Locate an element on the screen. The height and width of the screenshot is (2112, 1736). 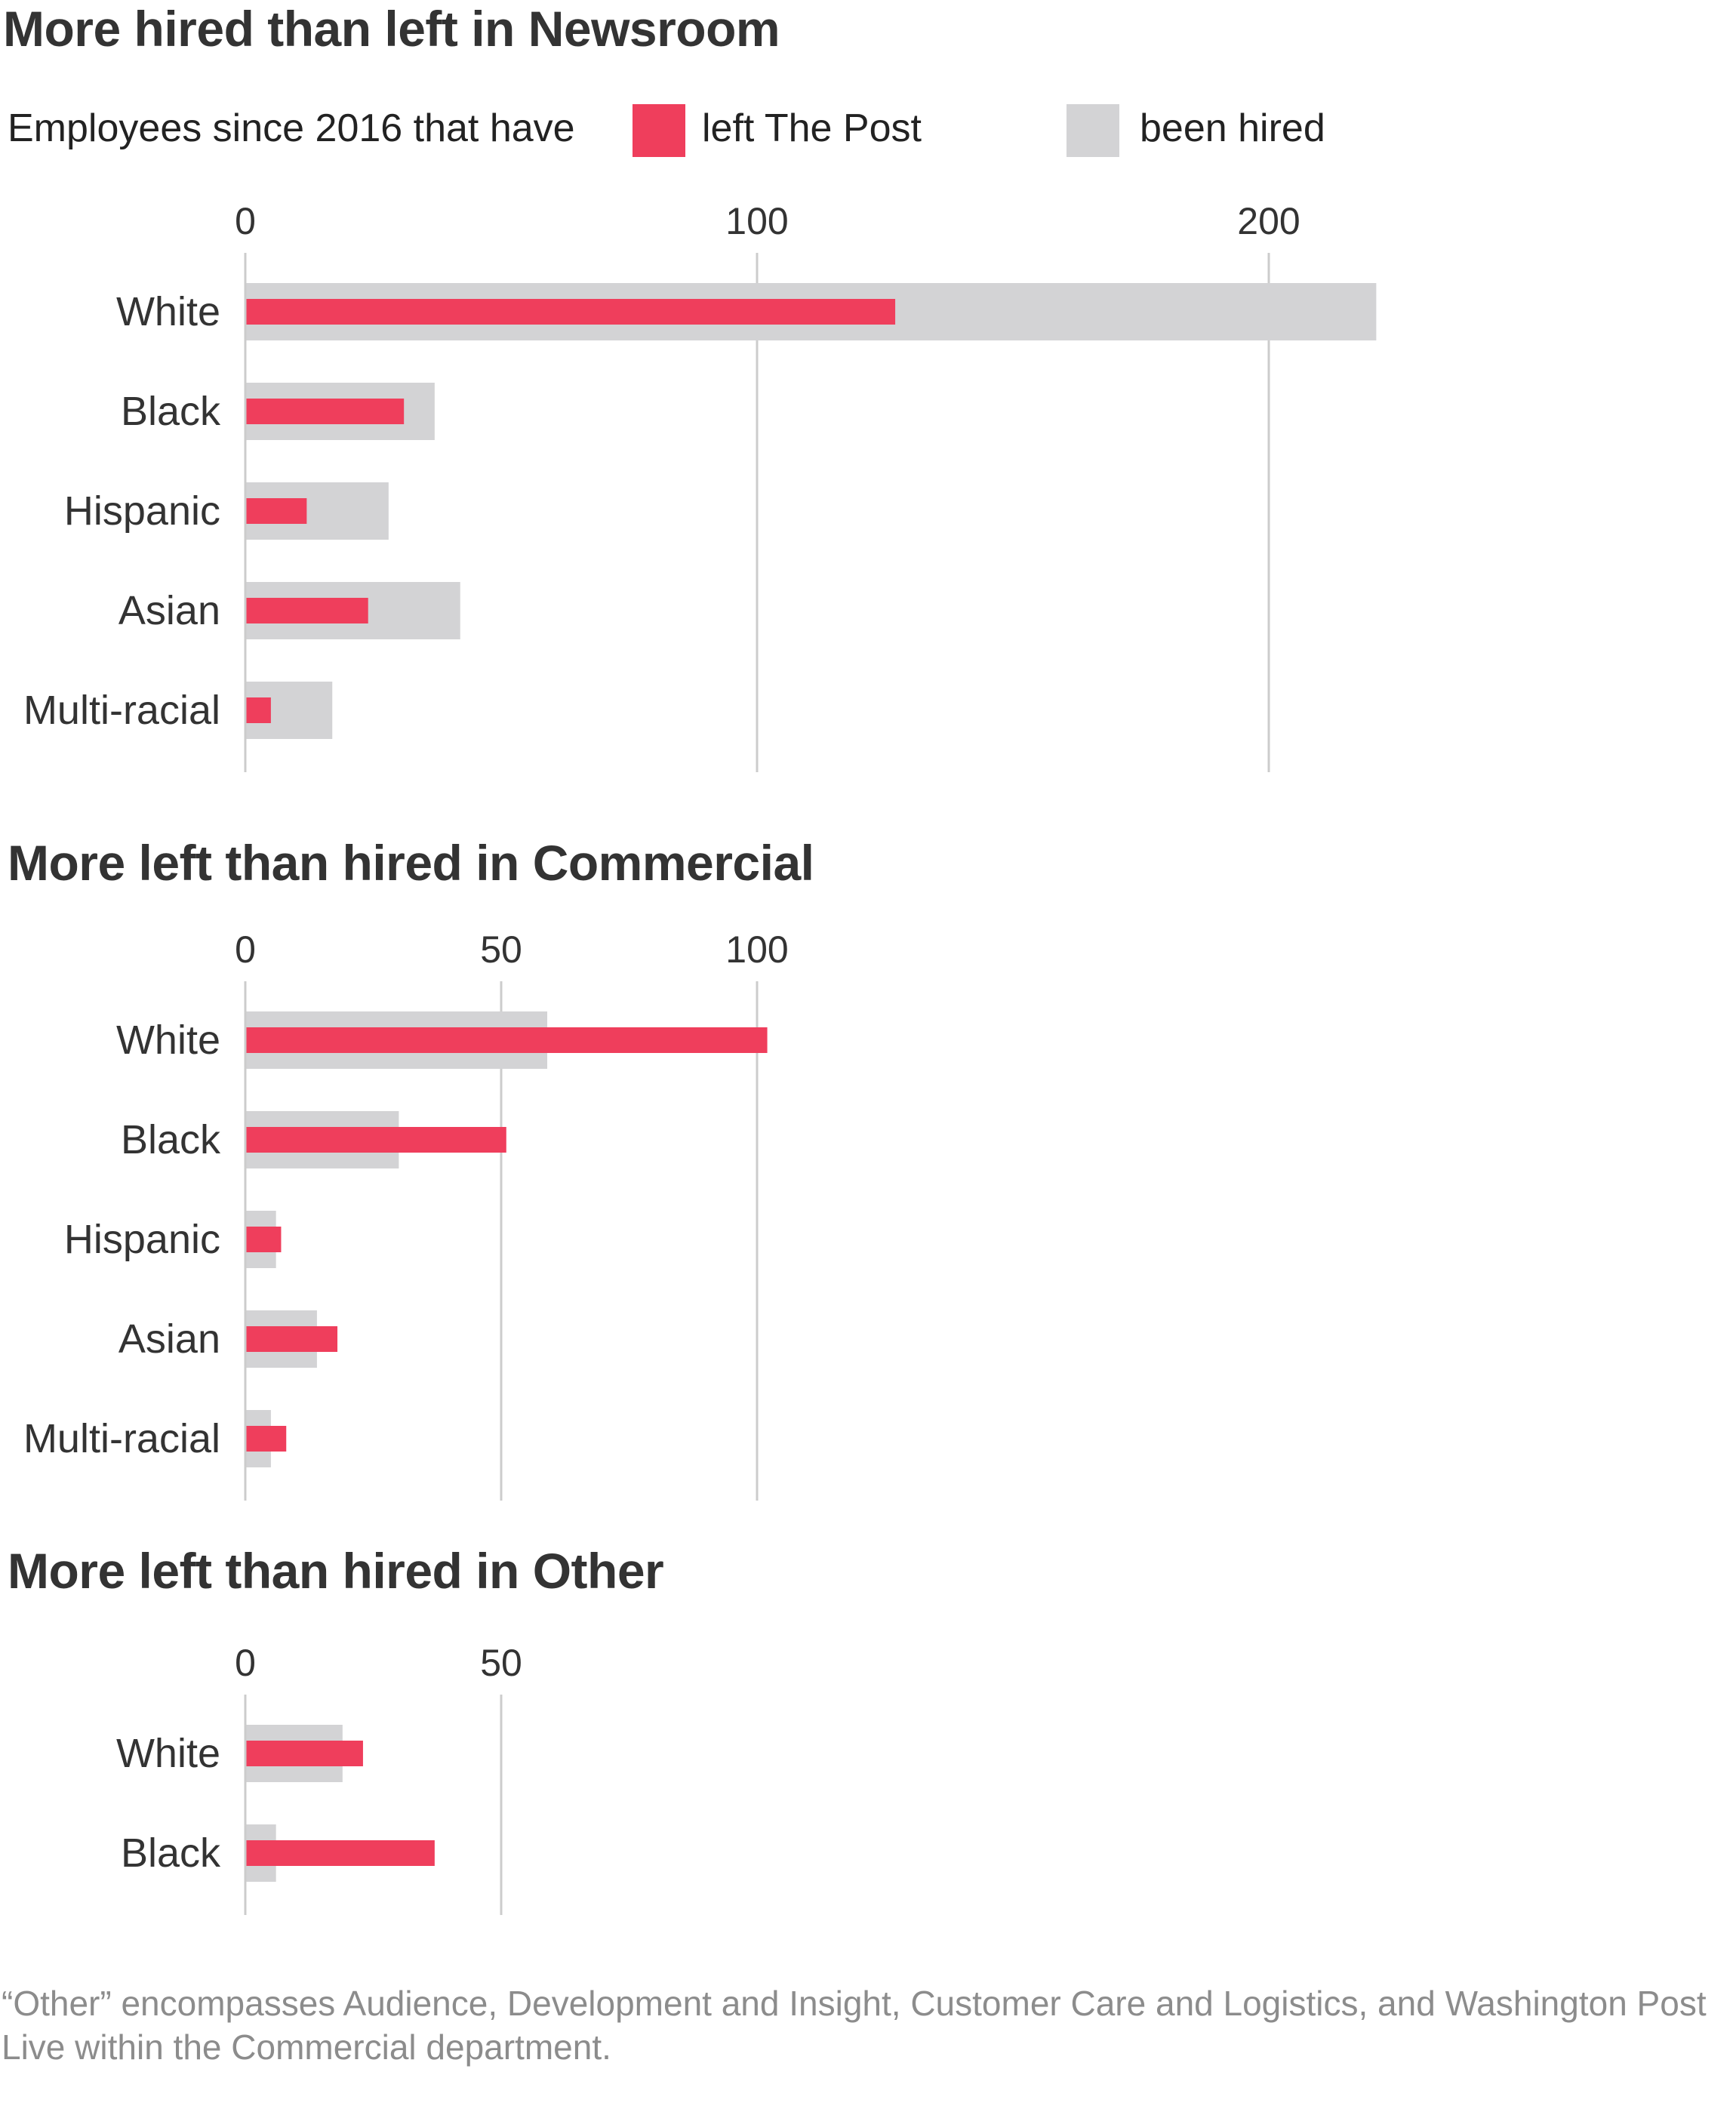
legend-lead: Employees since 2016 that have is located at coordinates (291, 128).